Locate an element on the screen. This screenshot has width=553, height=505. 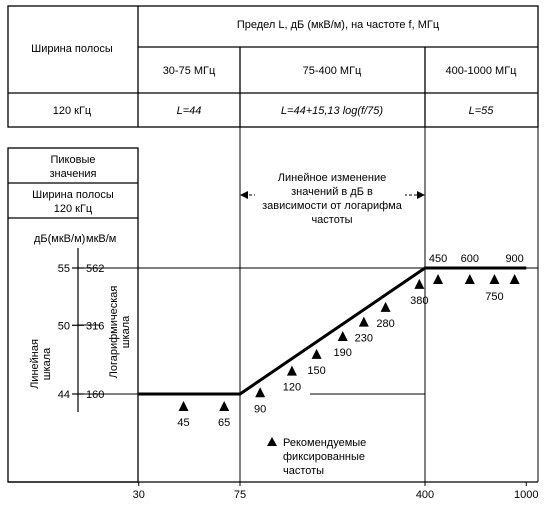
frequency-label: 380 is located at coordinates (419, 301).